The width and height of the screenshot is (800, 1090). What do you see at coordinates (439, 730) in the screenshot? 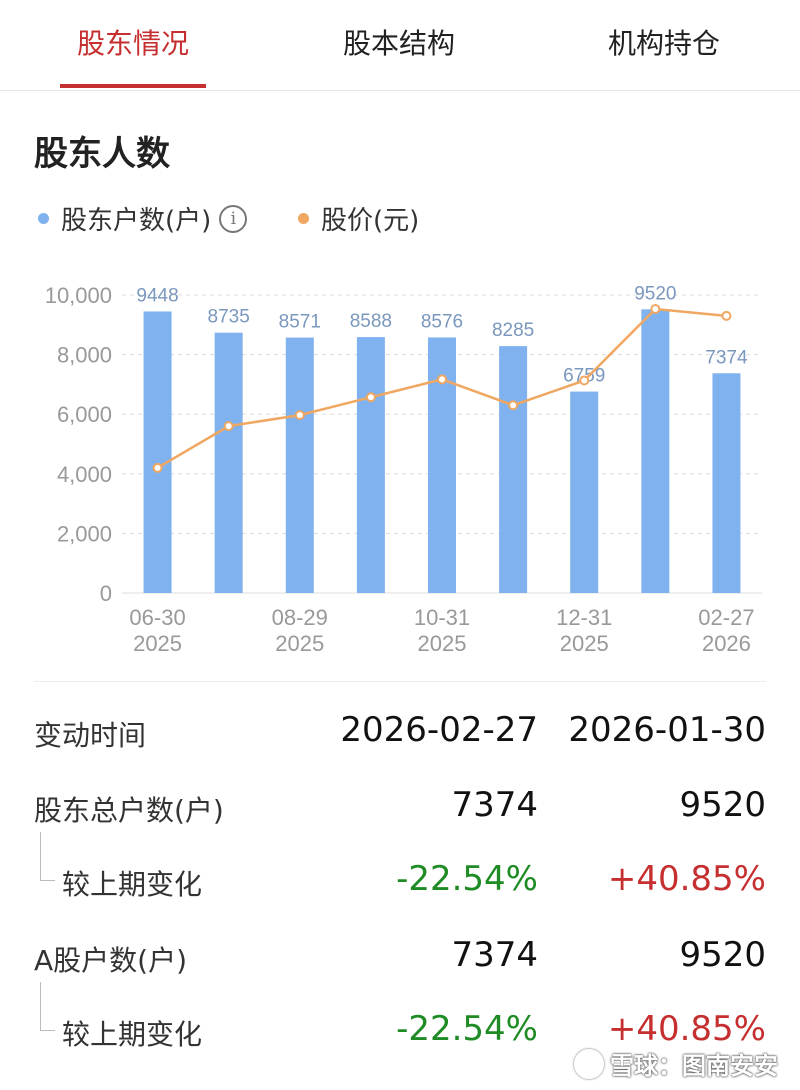
I see `header-date-1: 2026-02-27` at bounding box center [439, 730].